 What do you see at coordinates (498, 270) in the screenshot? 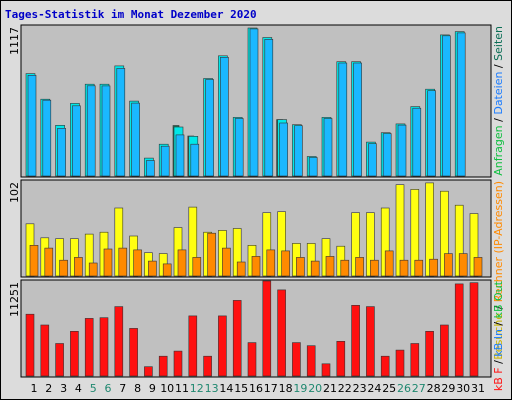
I see `legend-mid: Besuche / Rechner (IP-Adressen)` at bounding box center [498, 270].